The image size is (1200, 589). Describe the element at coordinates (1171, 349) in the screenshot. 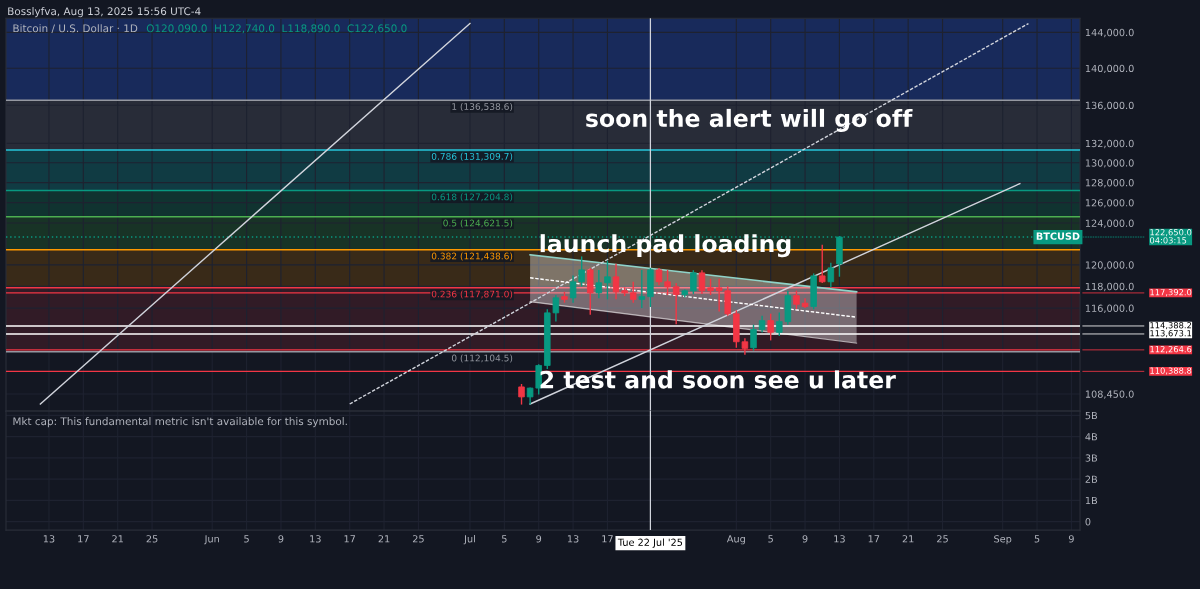

I see `ref-line-label: 112,264.6` at that location.